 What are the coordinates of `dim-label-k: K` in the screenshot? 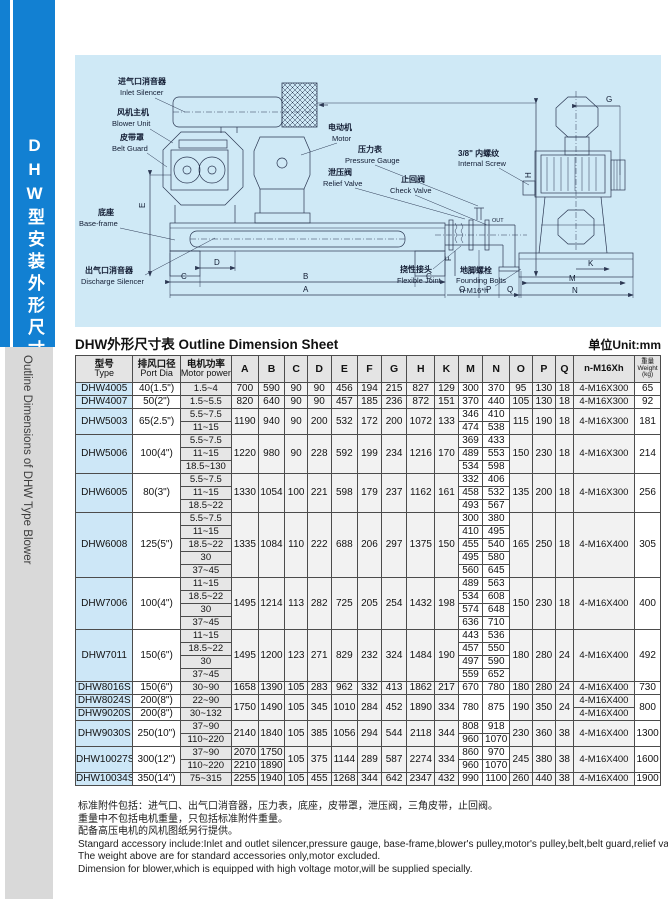 It's located at (591, 263).